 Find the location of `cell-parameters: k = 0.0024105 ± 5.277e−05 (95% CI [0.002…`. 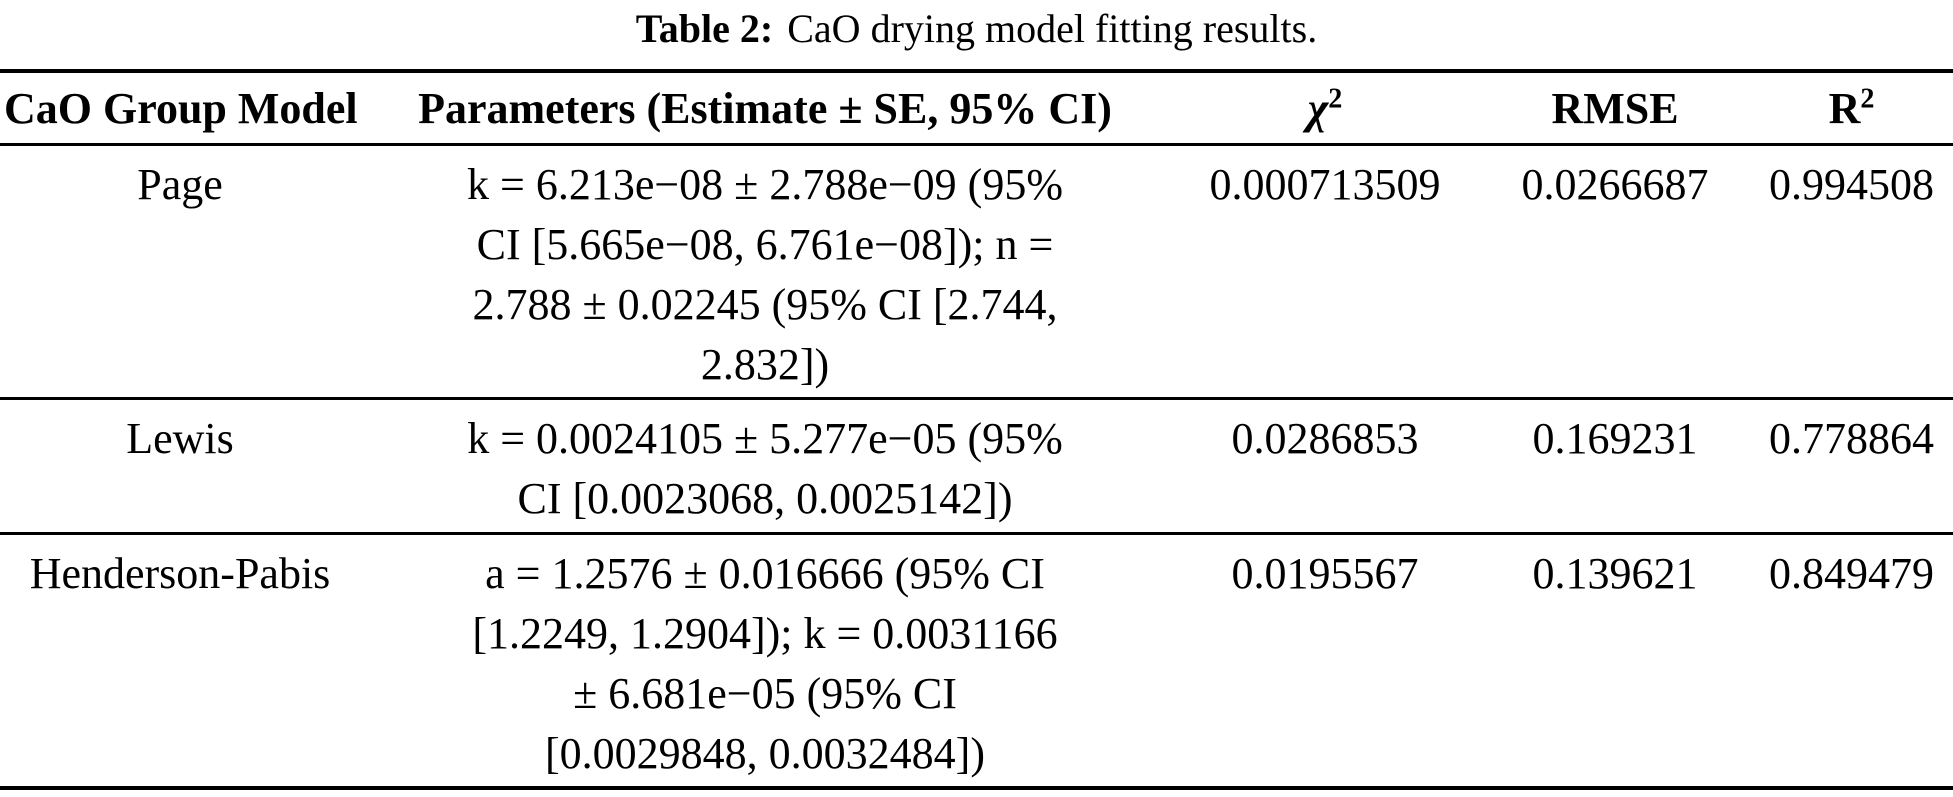

cell-parameters: k = 0.0024105 ± 5.277e−05 (95% CI [0.002… is located at coordinates (765, 468).